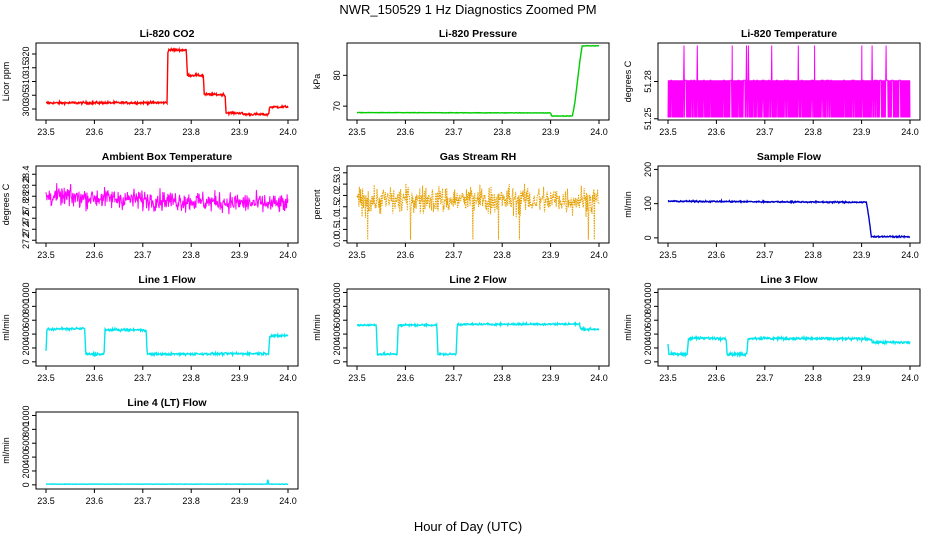 This screenshot has height=540, width=936. Describe the element at coordinates (26, 95) in the screenshot. I see `y-tick-label: 305` at that location.